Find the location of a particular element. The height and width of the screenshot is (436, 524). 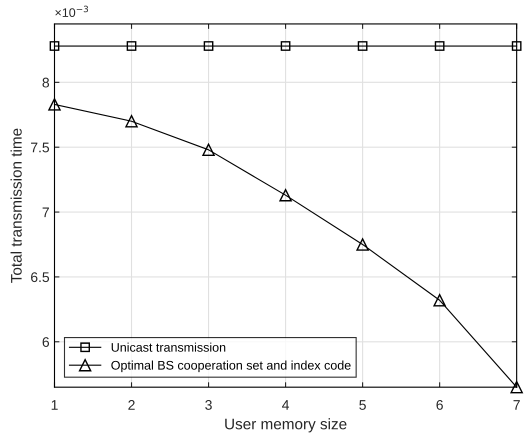

x-tick-label: 3 is located at coordinates (208, 405).